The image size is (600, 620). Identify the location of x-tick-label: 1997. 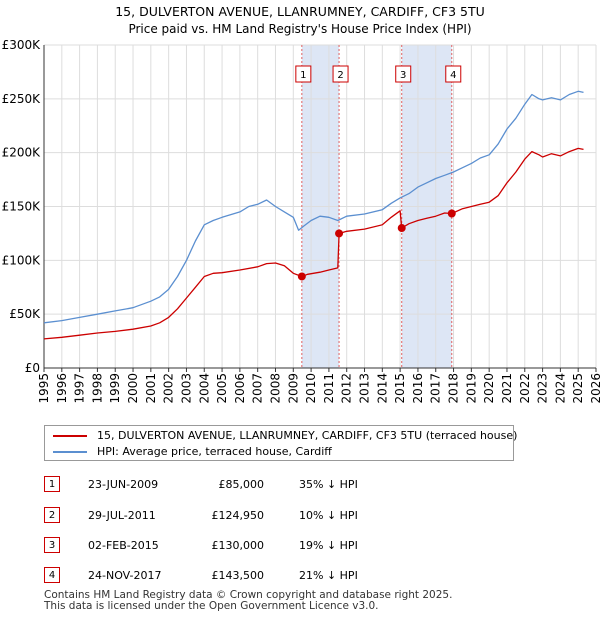
(80, 388).